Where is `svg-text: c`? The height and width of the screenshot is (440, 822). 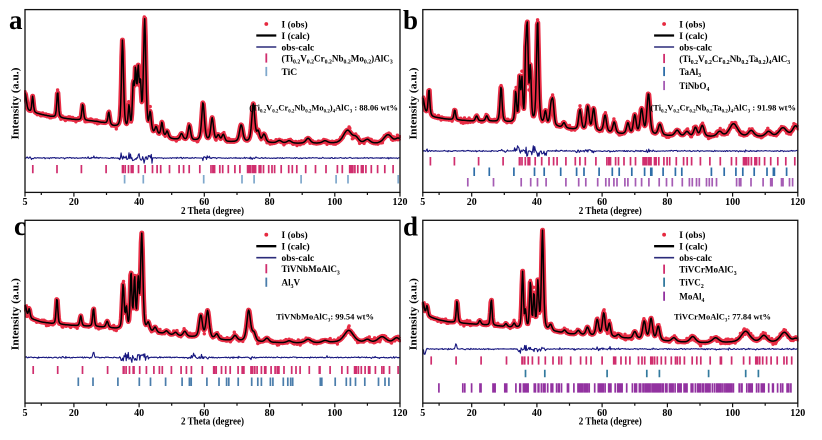
svg-text: c is located at coordinates (20, 226).